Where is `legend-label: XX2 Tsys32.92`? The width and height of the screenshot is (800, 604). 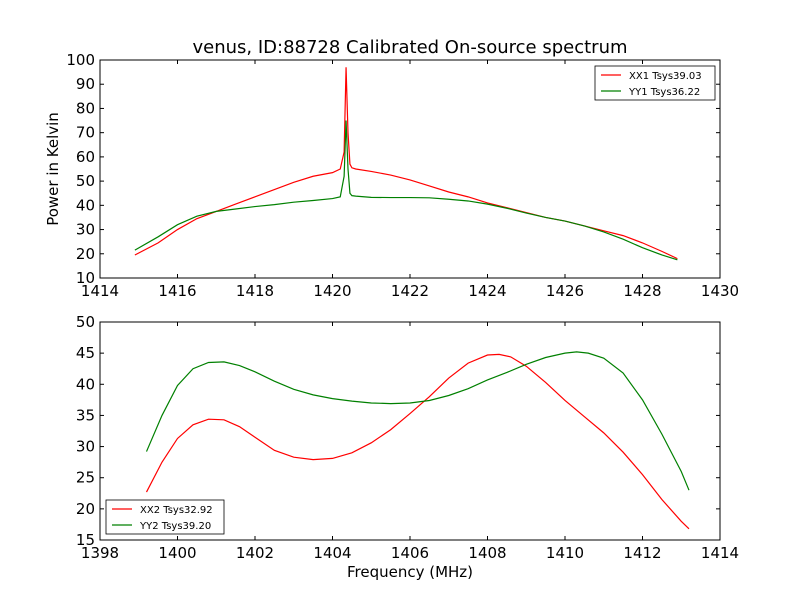
legend-label: XX2 Tsys32.92 is located at coordinates (176, 510).